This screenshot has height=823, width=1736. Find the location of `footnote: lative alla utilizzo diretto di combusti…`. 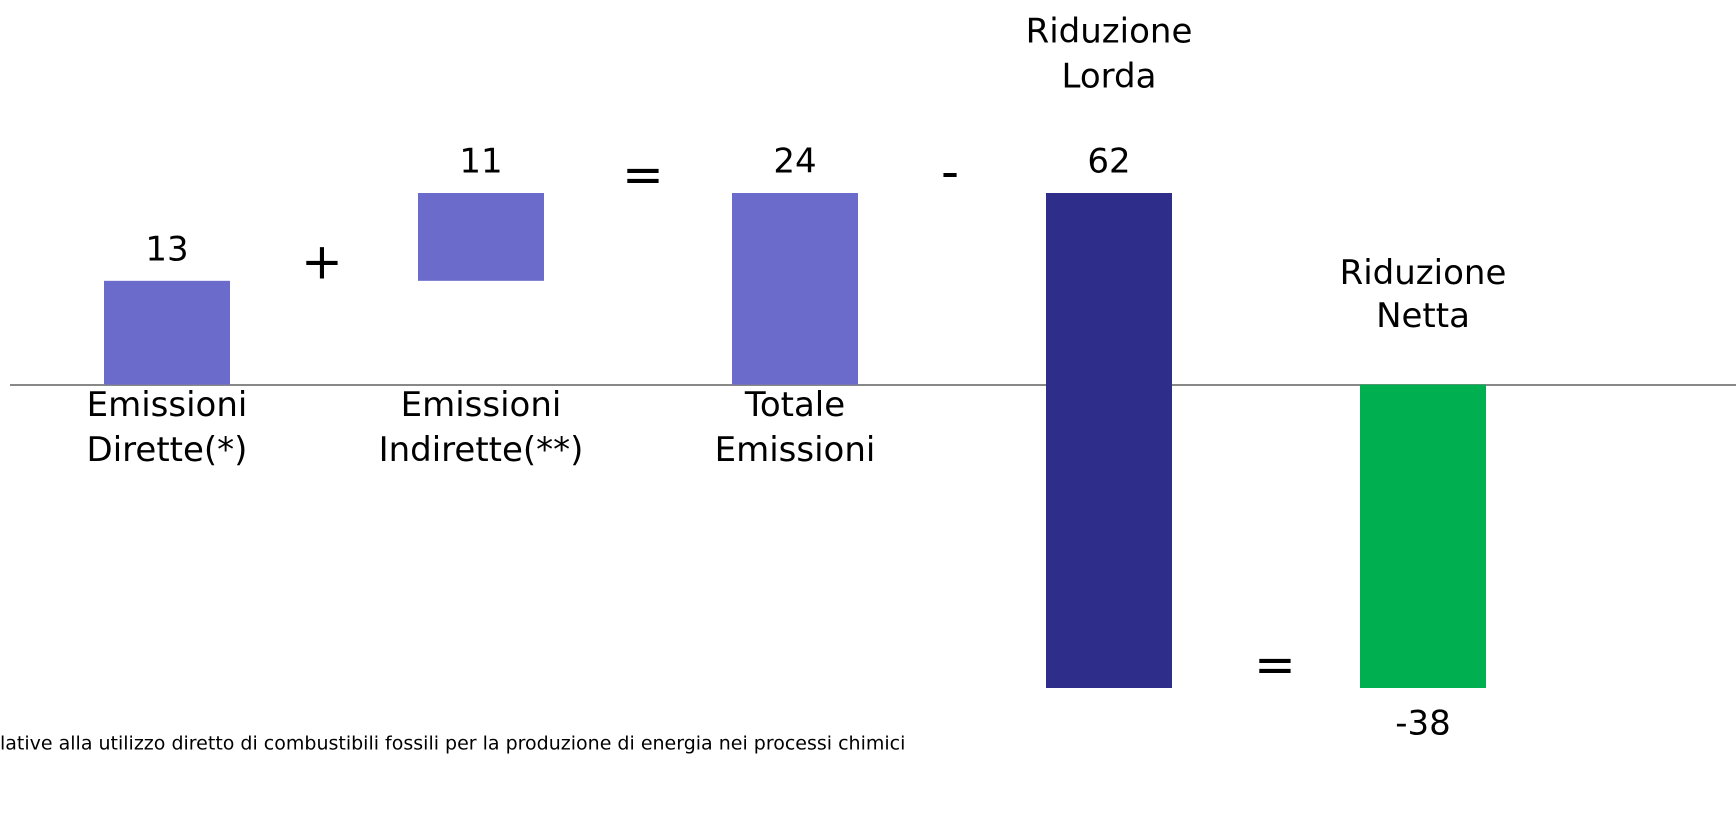

footnote: lative alla utilizzo diretto di combusti… is located at coordinates (452, 744).